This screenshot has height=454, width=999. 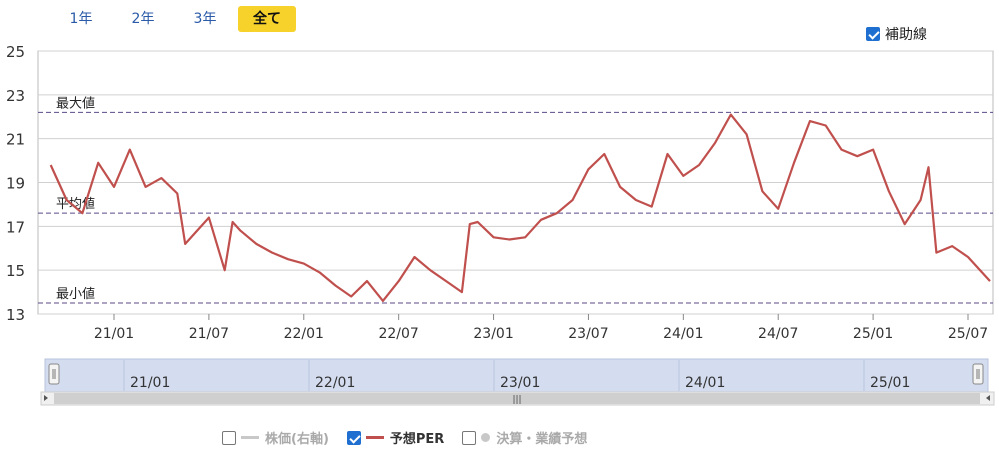 I want to click on legend-price-line-icon, so click(x=250, y=437).